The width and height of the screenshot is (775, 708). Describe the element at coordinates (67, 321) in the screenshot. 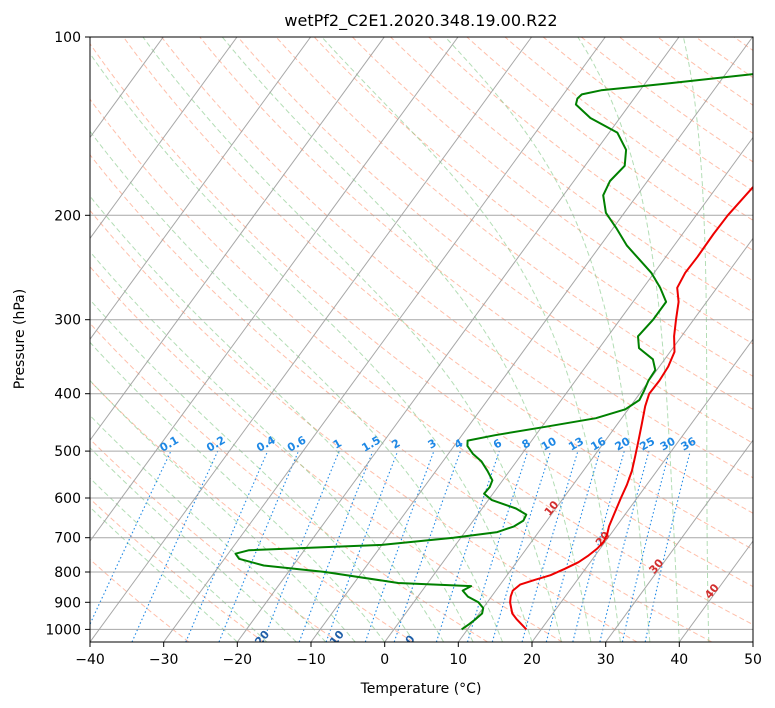

I see `y-tick-label: 300` at that location.